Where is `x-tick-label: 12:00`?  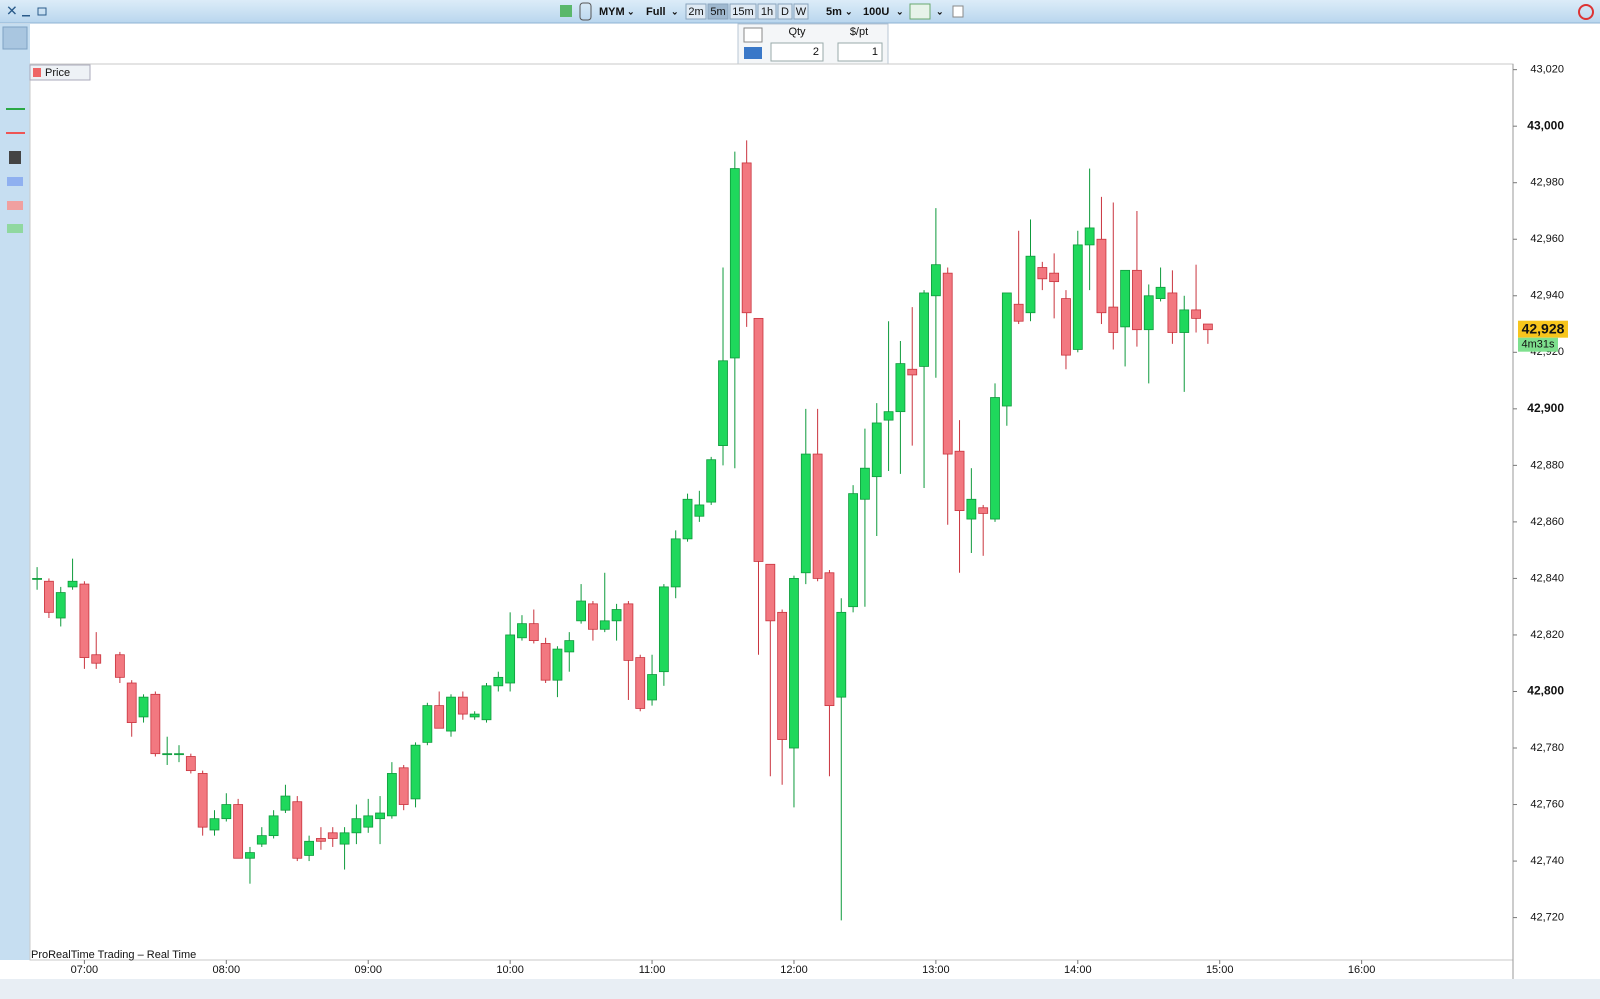
x-tick-label: 12:00 is located at coordinates (794, 970).